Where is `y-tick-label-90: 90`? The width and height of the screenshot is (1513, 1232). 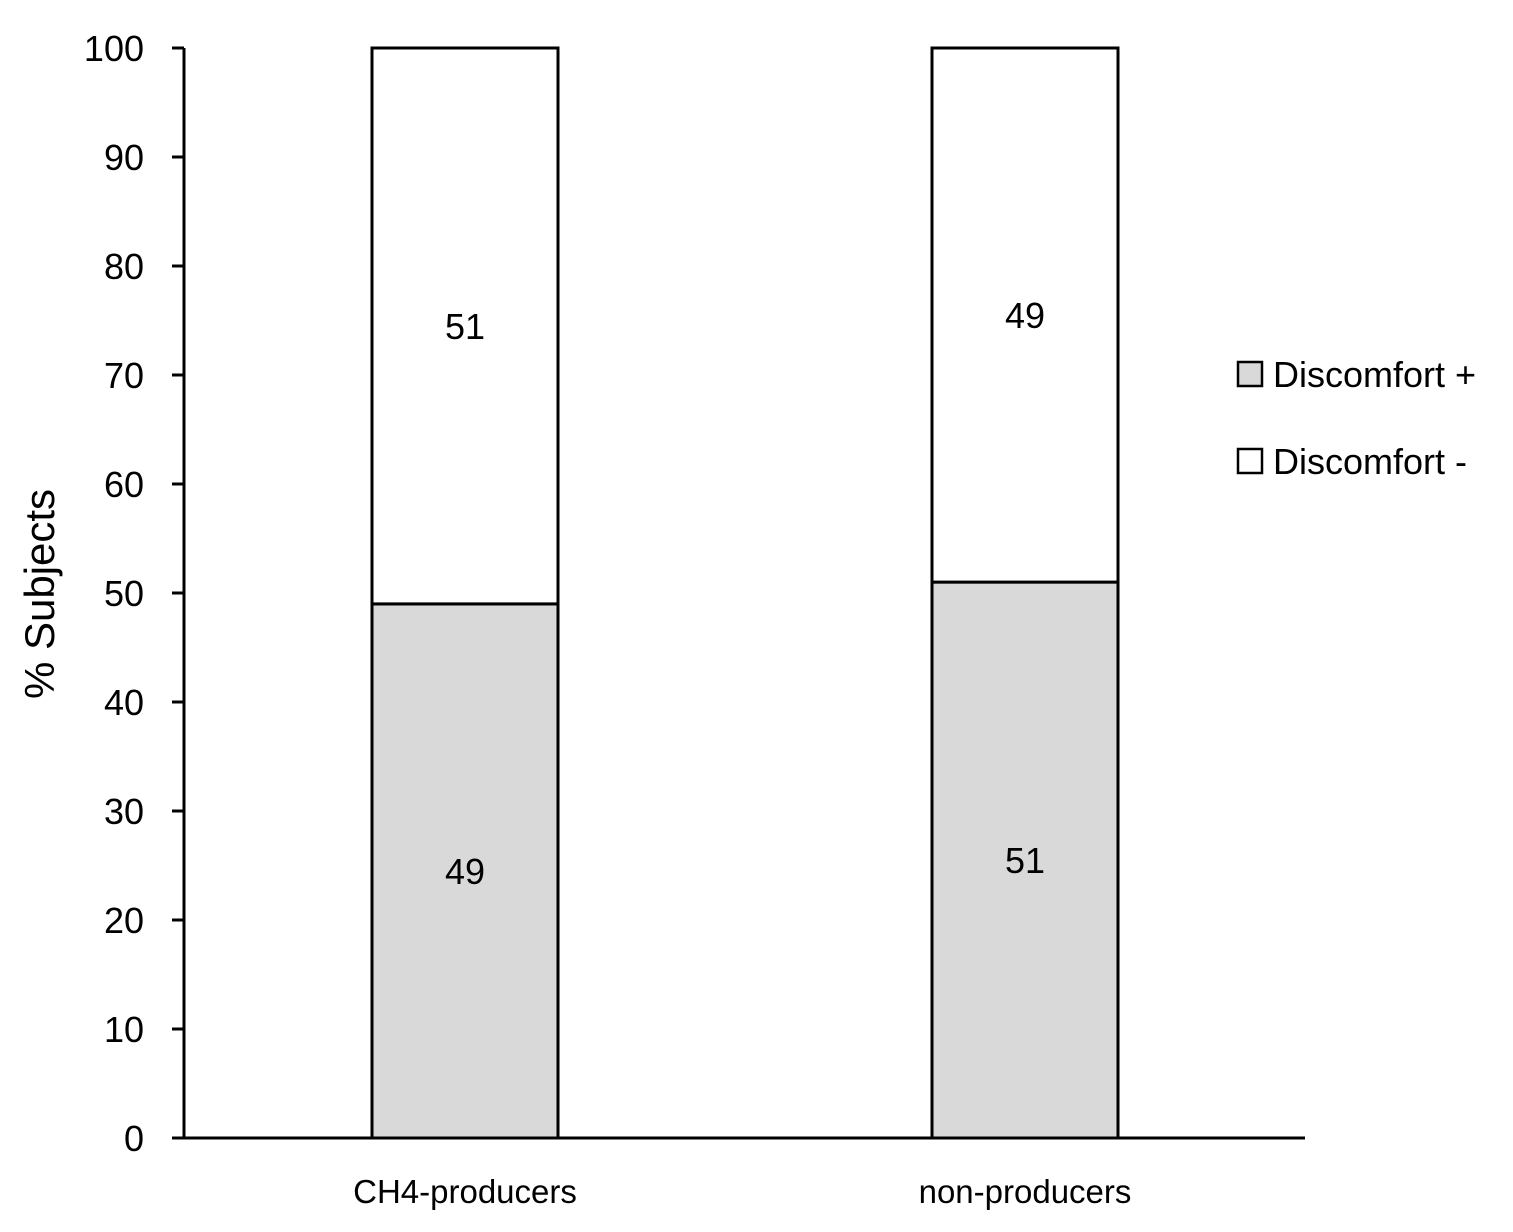 y-tick-label-90: 90 is located at coordinates (124, 157).